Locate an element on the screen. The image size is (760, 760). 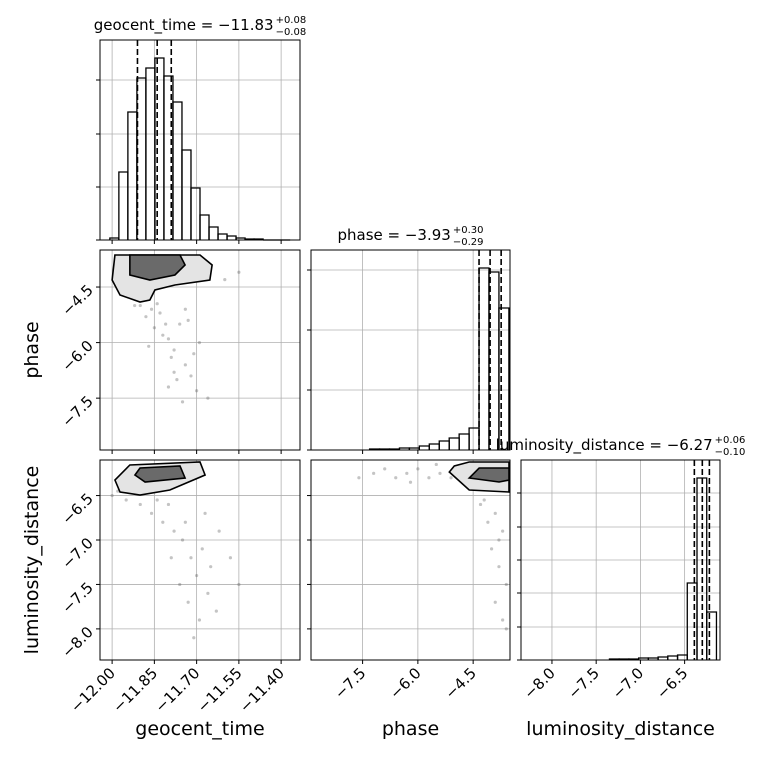
x-tick-label: −12.00 is located at coordinates (93, 690).